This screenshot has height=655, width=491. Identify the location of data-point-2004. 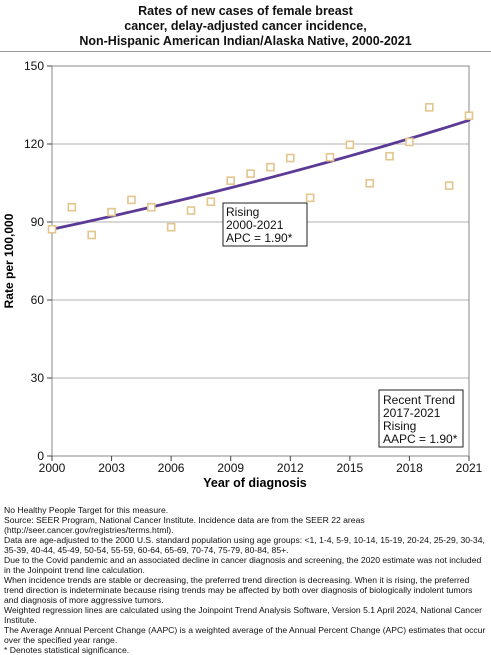
(131, 200).